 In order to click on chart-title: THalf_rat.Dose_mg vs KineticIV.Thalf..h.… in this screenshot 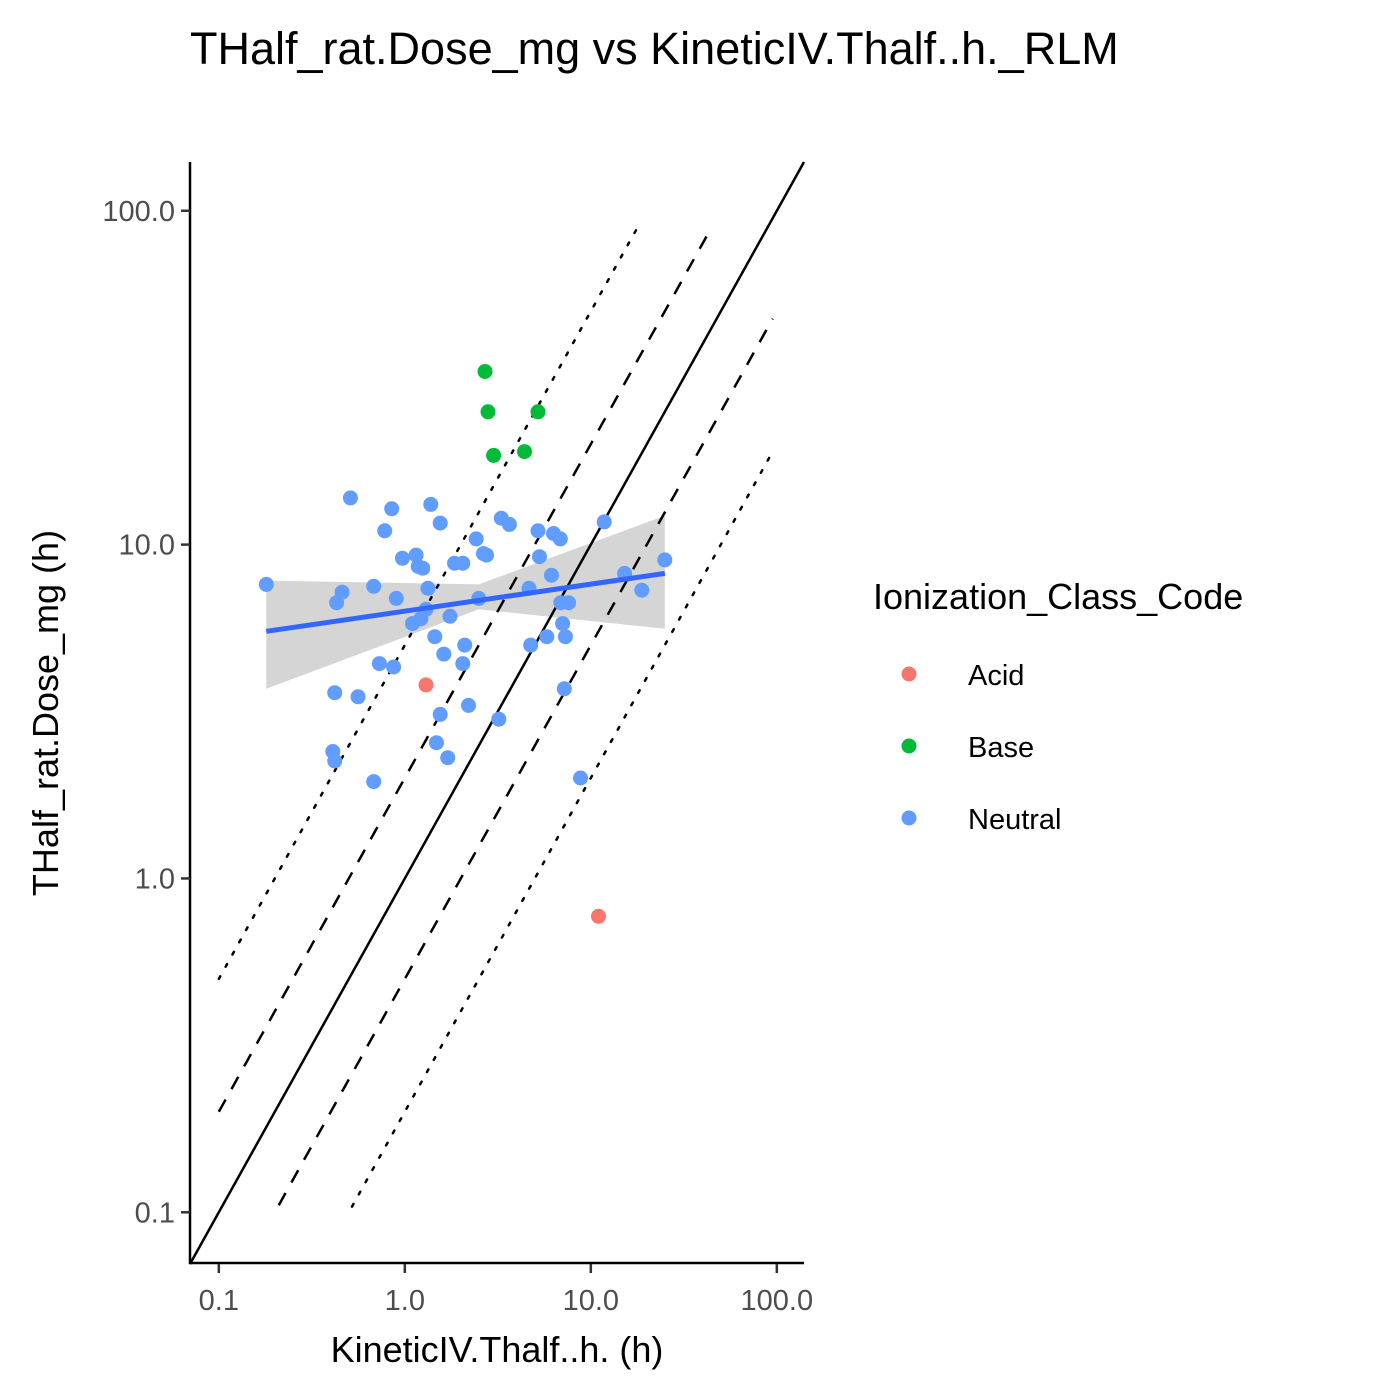, I will do `click(654, 48)`.